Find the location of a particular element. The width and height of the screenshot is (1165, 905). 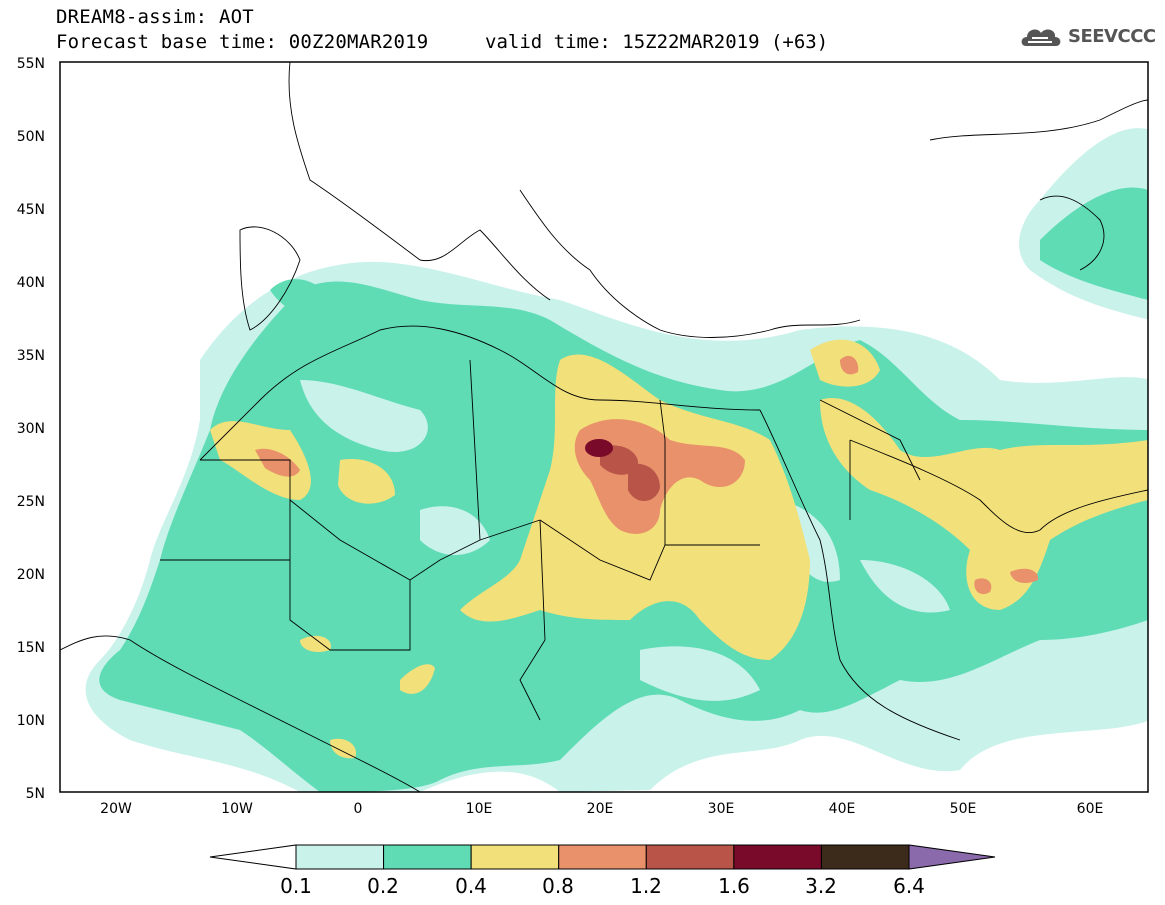

lat-label: 25N is located at coordinates (31, 502).